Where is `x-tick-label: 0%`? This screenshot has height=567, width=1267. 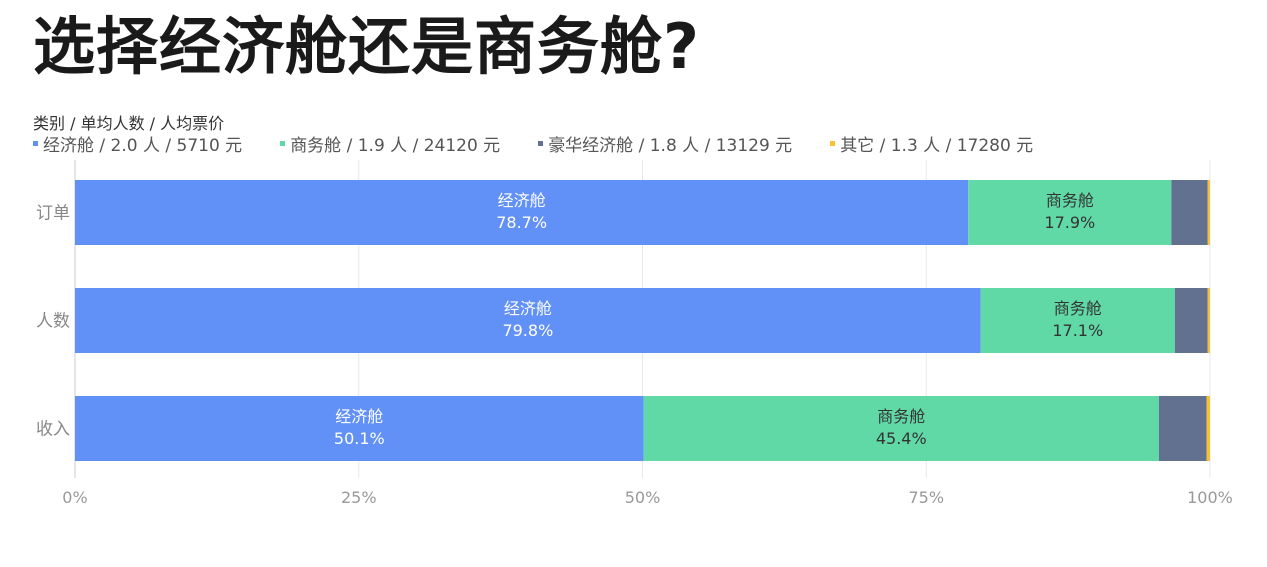
x-tick-label: 0% is located at coordinates (74, 497).